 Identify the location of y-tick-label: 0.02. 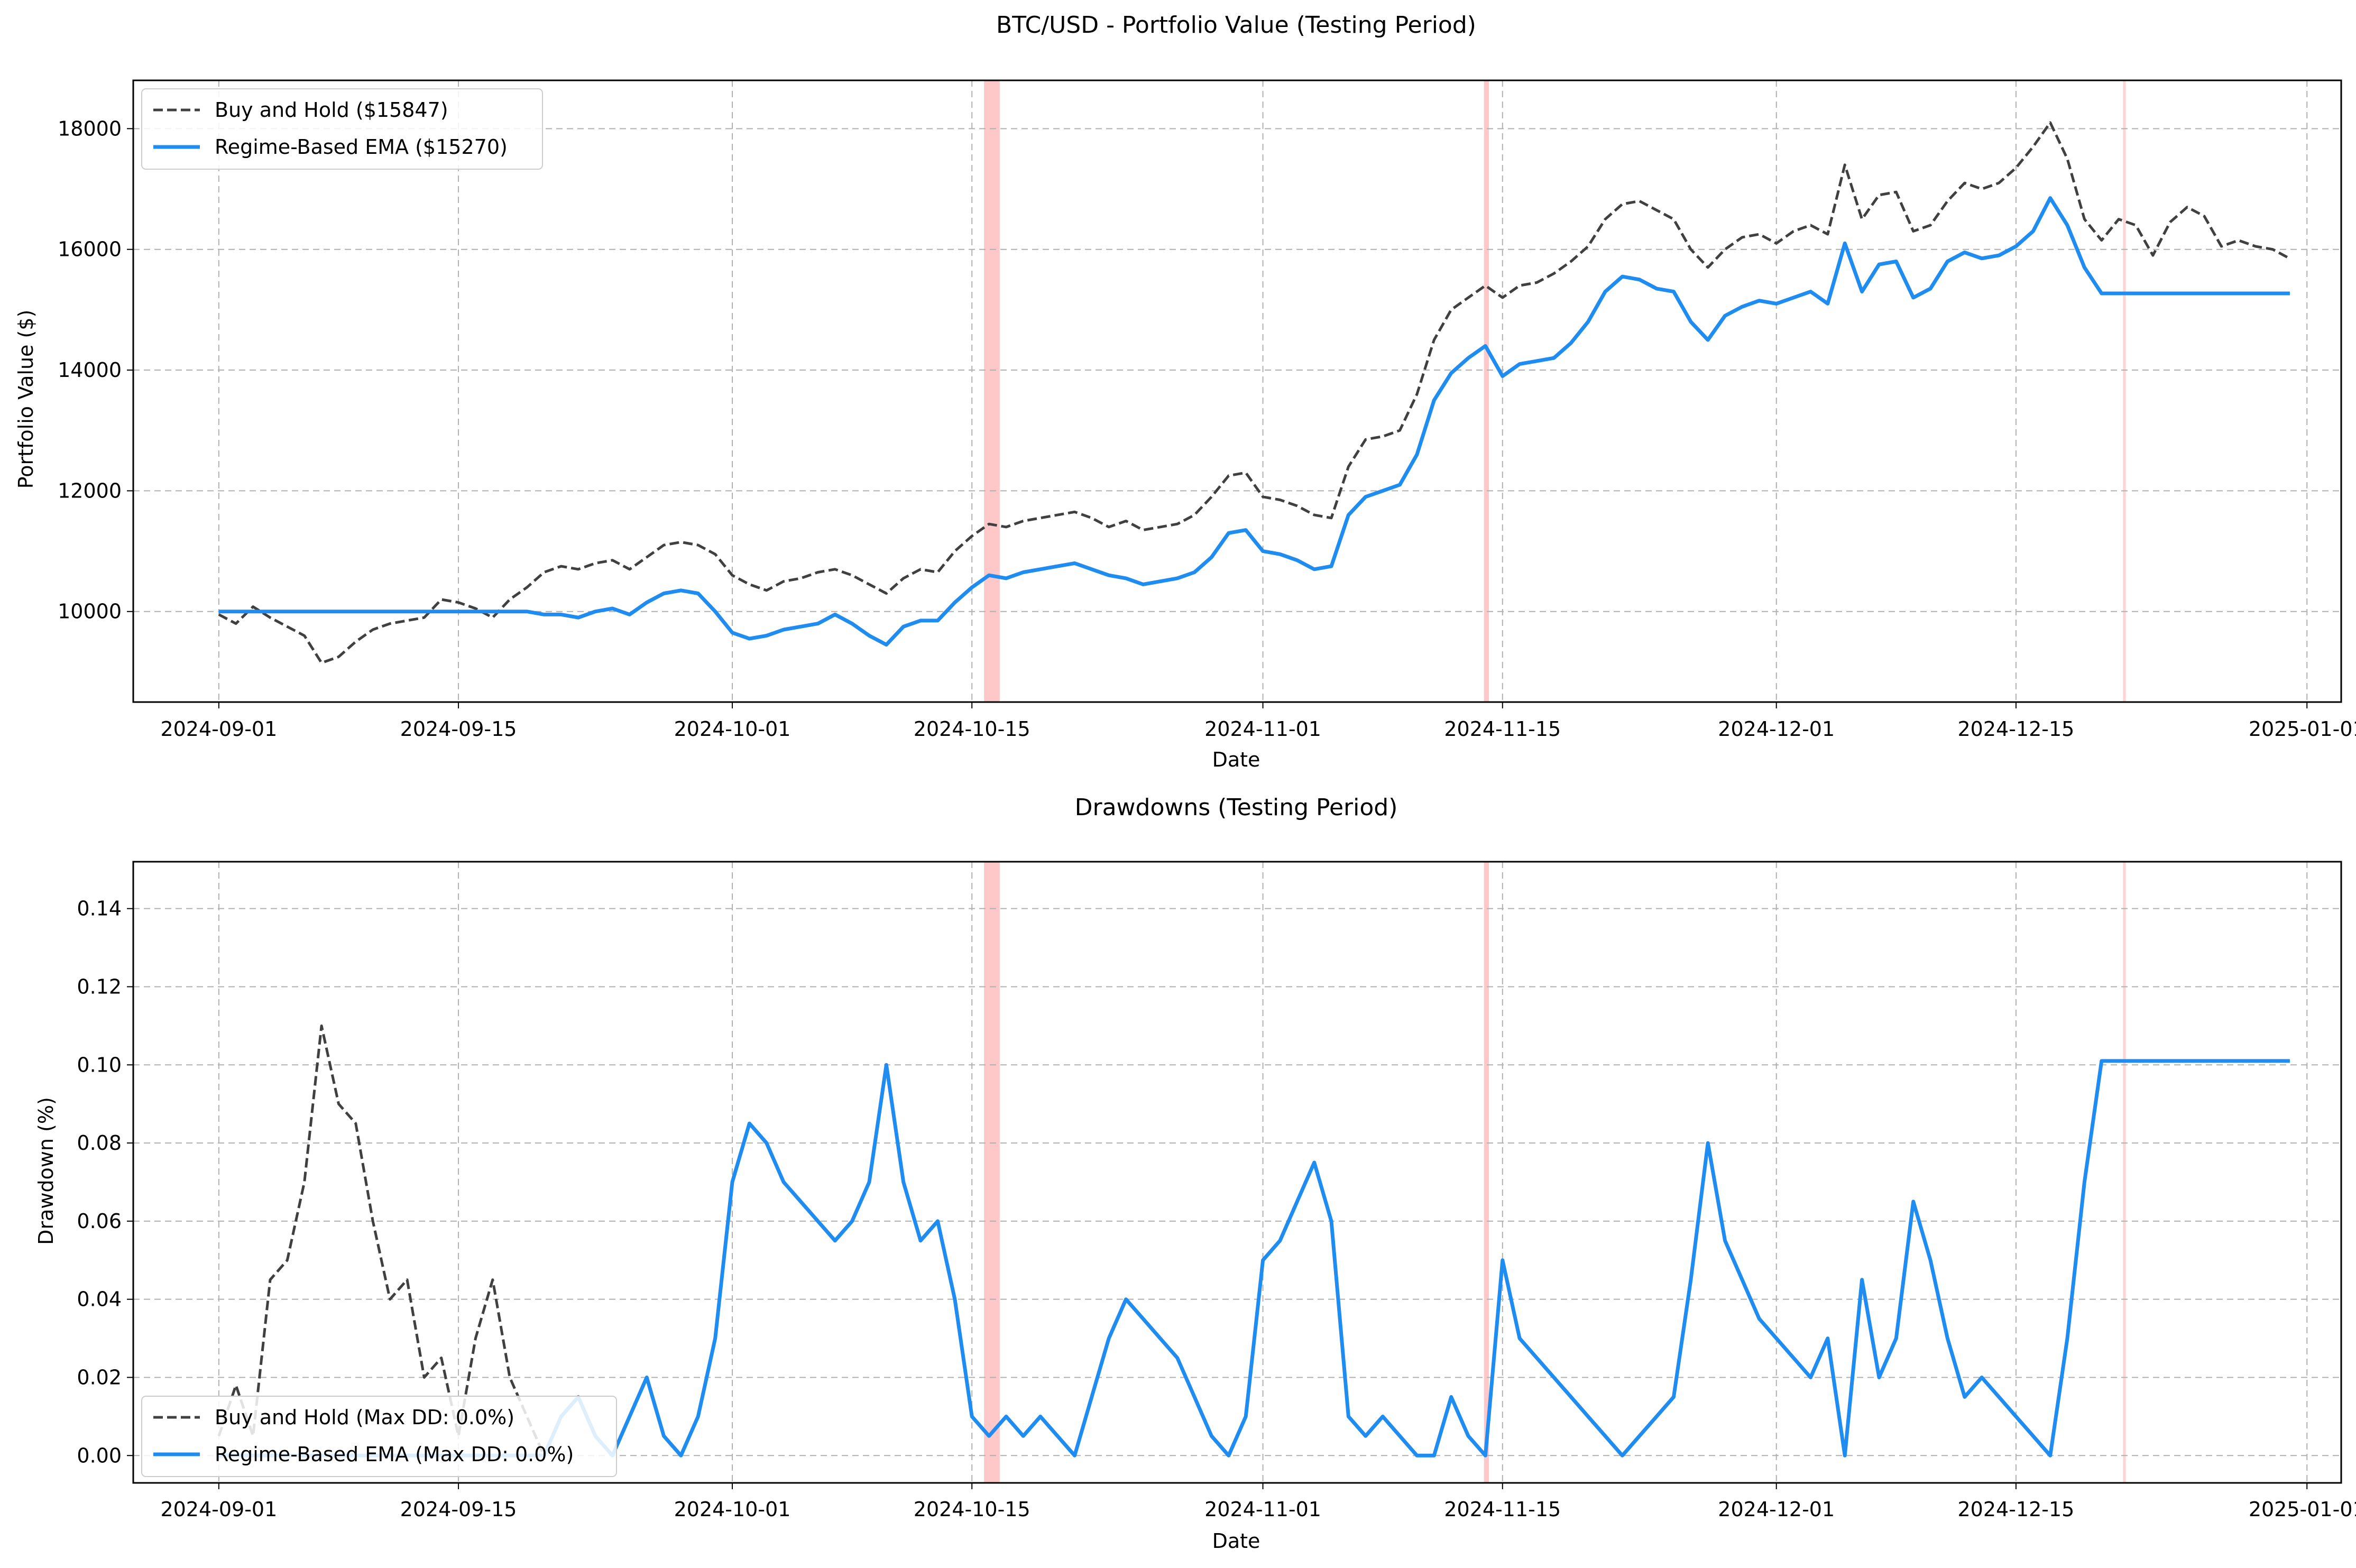
(99, 1377).